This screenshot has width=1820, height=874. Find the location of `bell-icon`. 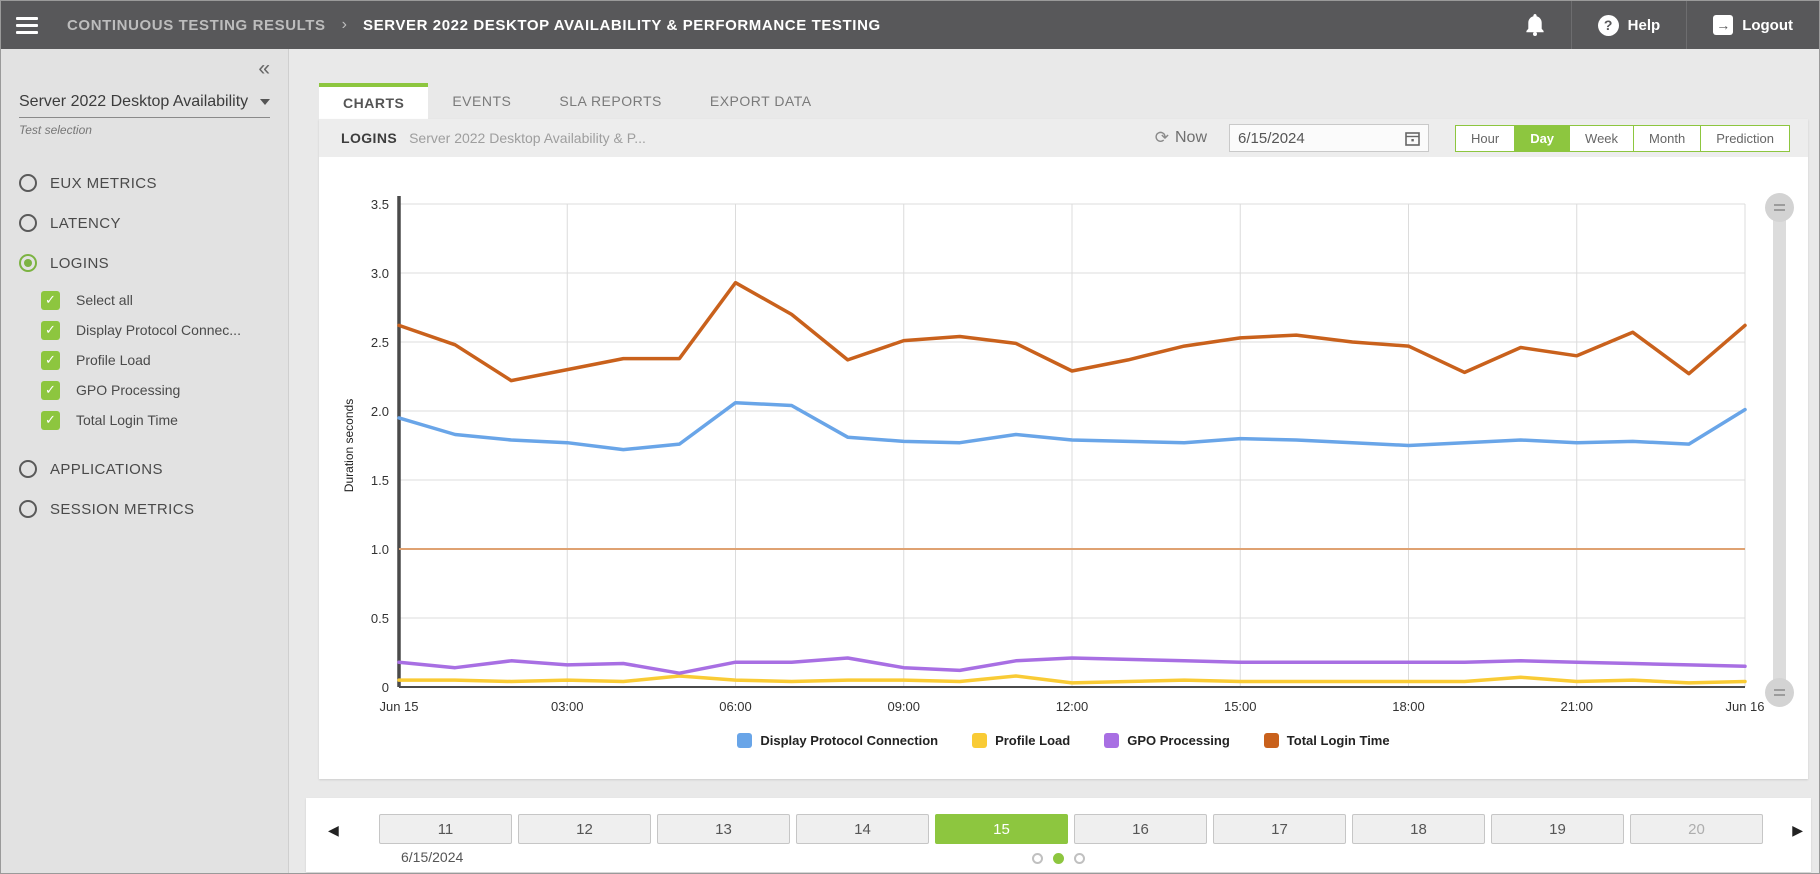

bell-icon is located at coordinates (1535, 25).